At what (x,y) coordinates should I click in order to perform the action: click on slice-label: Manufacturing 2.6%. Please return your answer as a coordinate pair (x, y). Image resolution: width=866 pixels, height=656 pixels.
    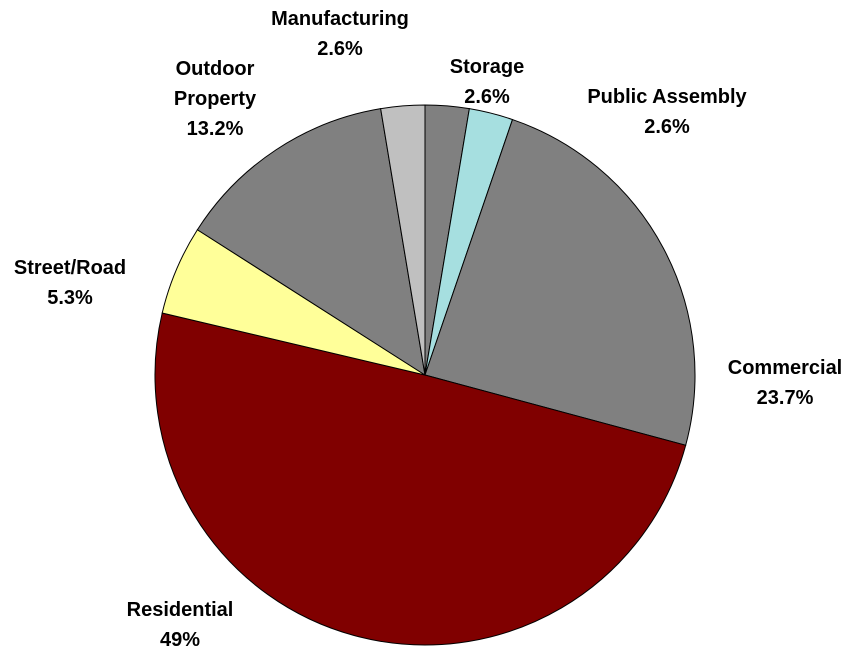
    Looking at the image, I should click on (340, 34).